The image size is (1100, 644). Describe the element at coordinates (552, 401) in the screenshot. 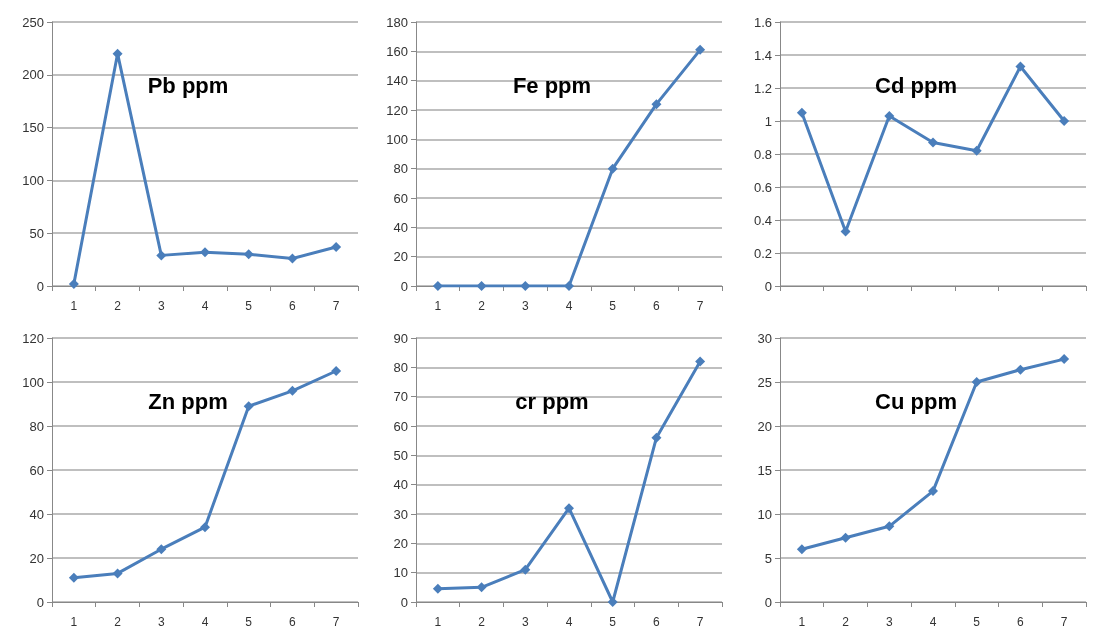

I see `text: cr ppm` at that location.